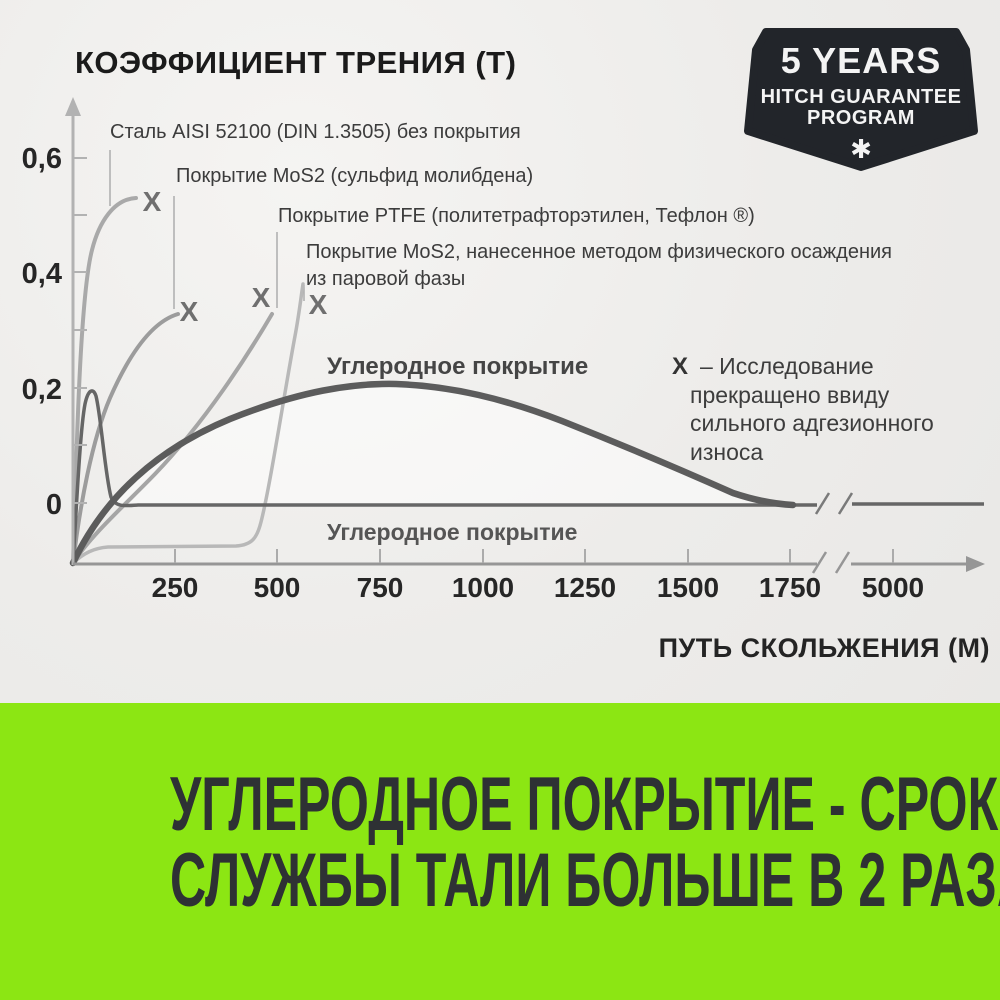 This screenshot has height=1000, width=1000. Describe the element at coordinates (824, 648) in the screenshot. I see `x-axis-title: ПУТЬ СКОЛЬЖЕНИЯ (М)` at that location.